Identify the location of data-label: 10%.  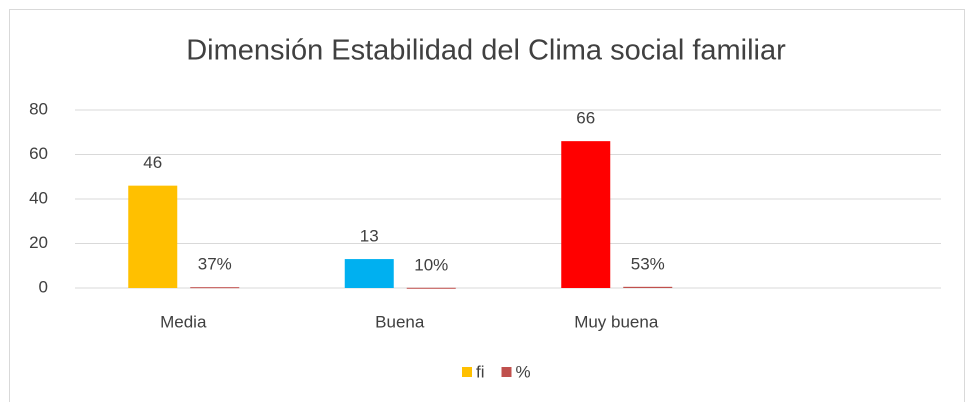
(431, 264).